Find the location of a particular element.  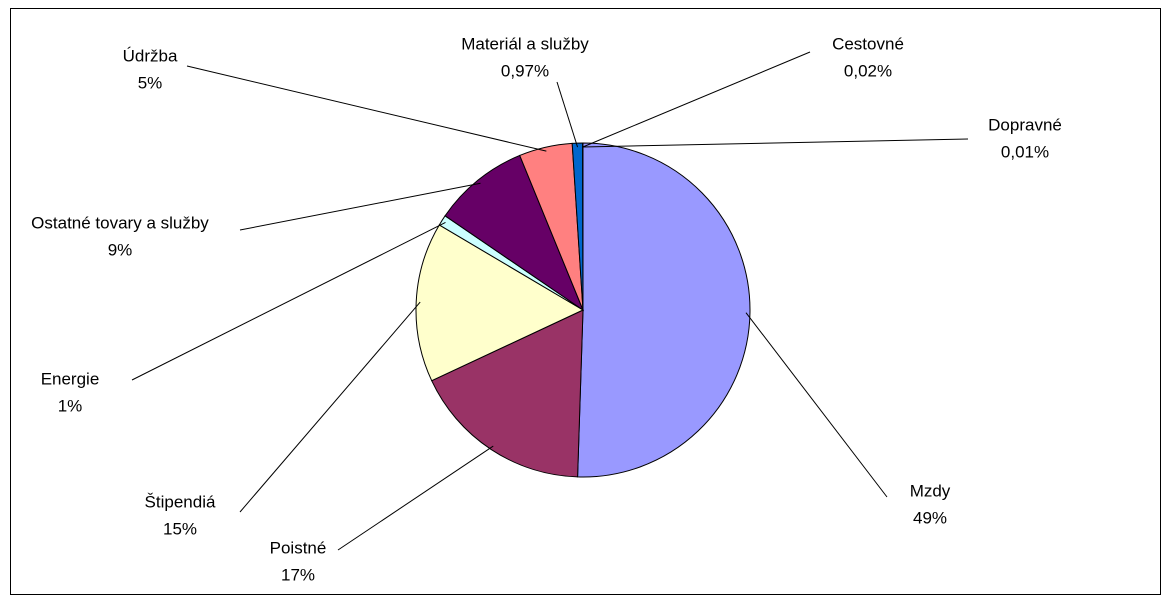

slice-label: Údržba is located at coordinates (150, 55).